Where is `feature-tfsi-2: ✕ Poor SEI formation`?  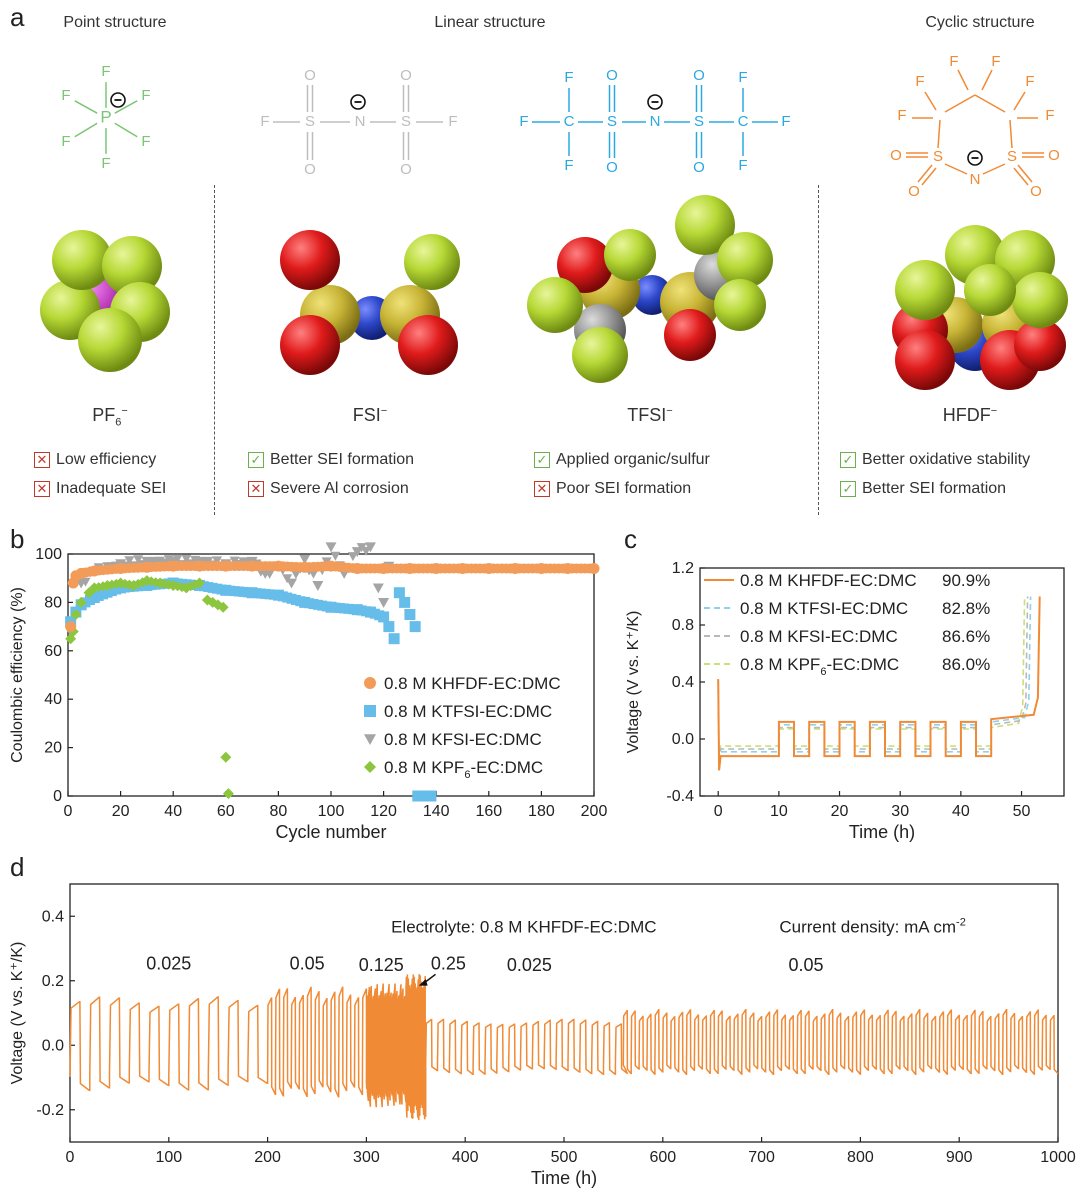 feature-tfsi-2: ✕ Poor SEI formation is located at coordinates (612, 489).